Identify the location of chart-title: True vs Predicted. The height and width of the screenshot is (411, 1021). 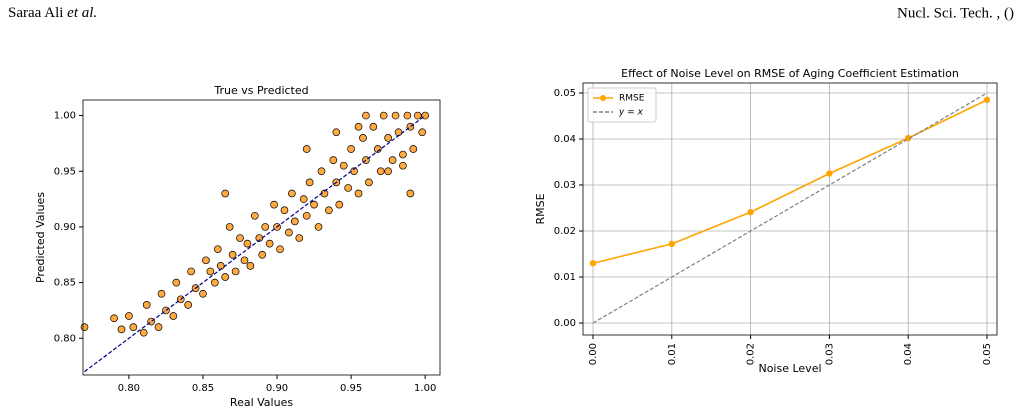
(260, 90).